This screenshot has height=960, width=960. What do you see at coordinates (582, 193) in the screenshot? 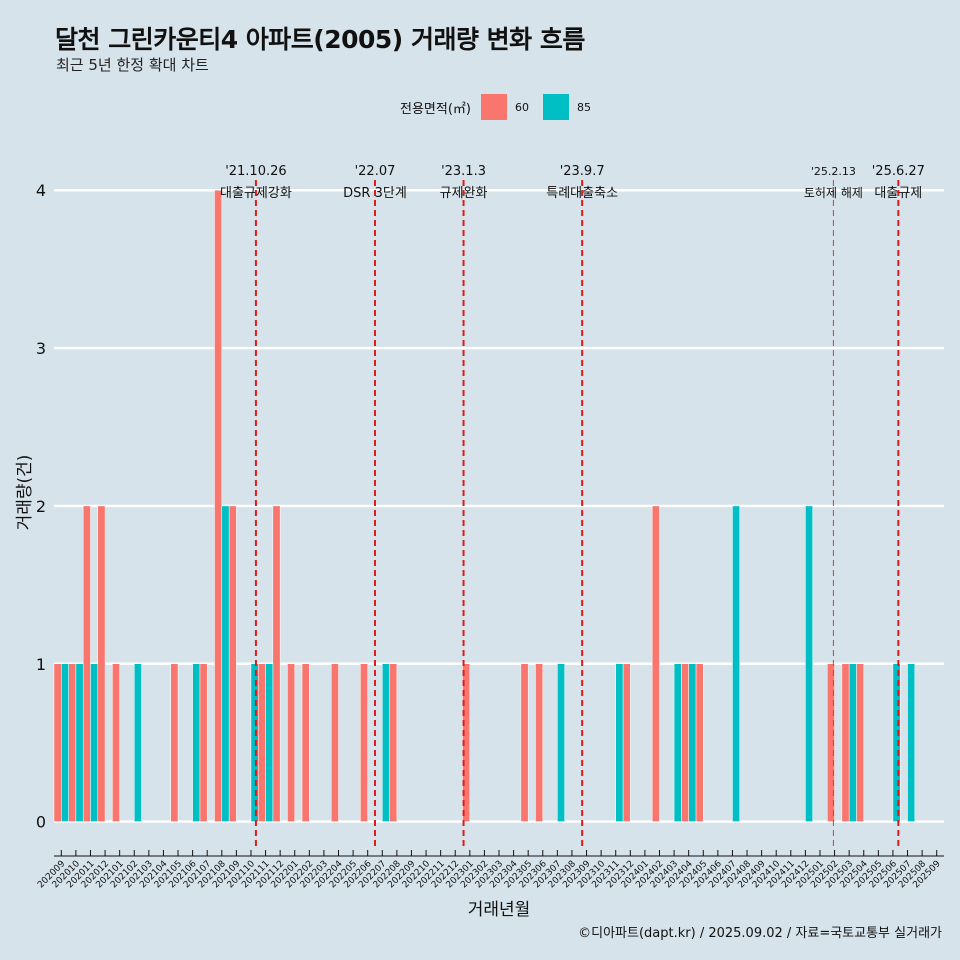
I see `event-label: 특례대출축소` at bounding box center [582, 193].